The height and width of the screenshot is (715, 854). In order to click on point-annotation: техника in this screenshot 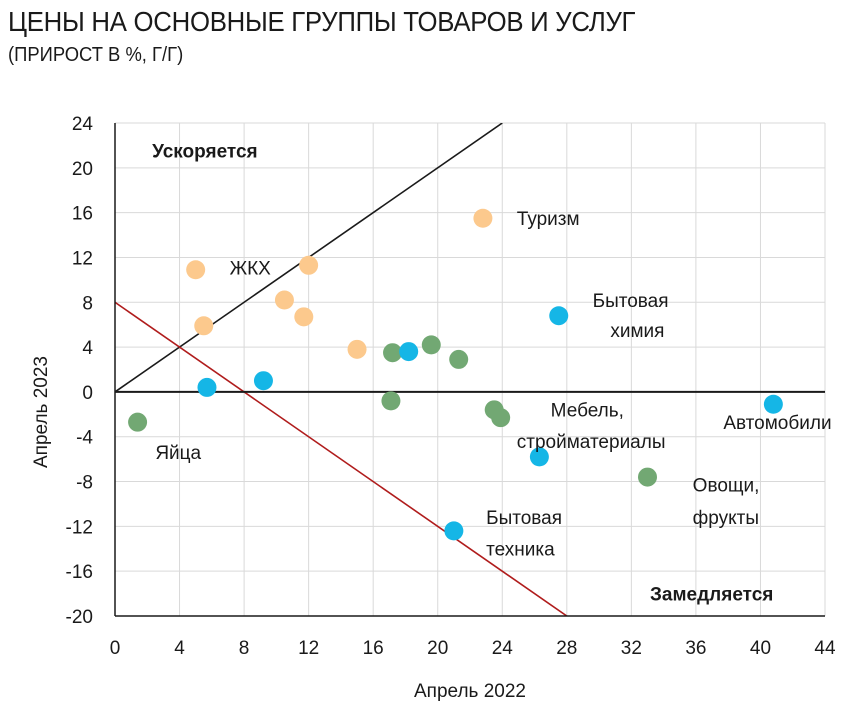, I will do `click(520, 549)`.